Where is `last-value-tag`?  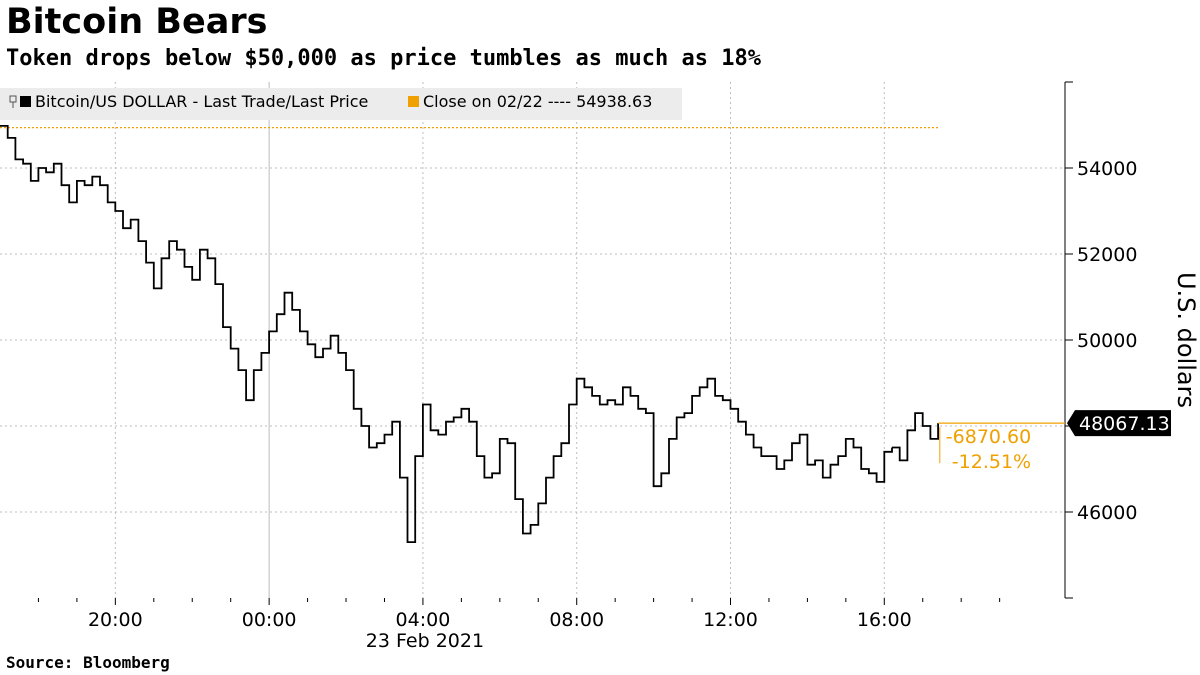
last-value-tag is located at coordinates (1119, 423).